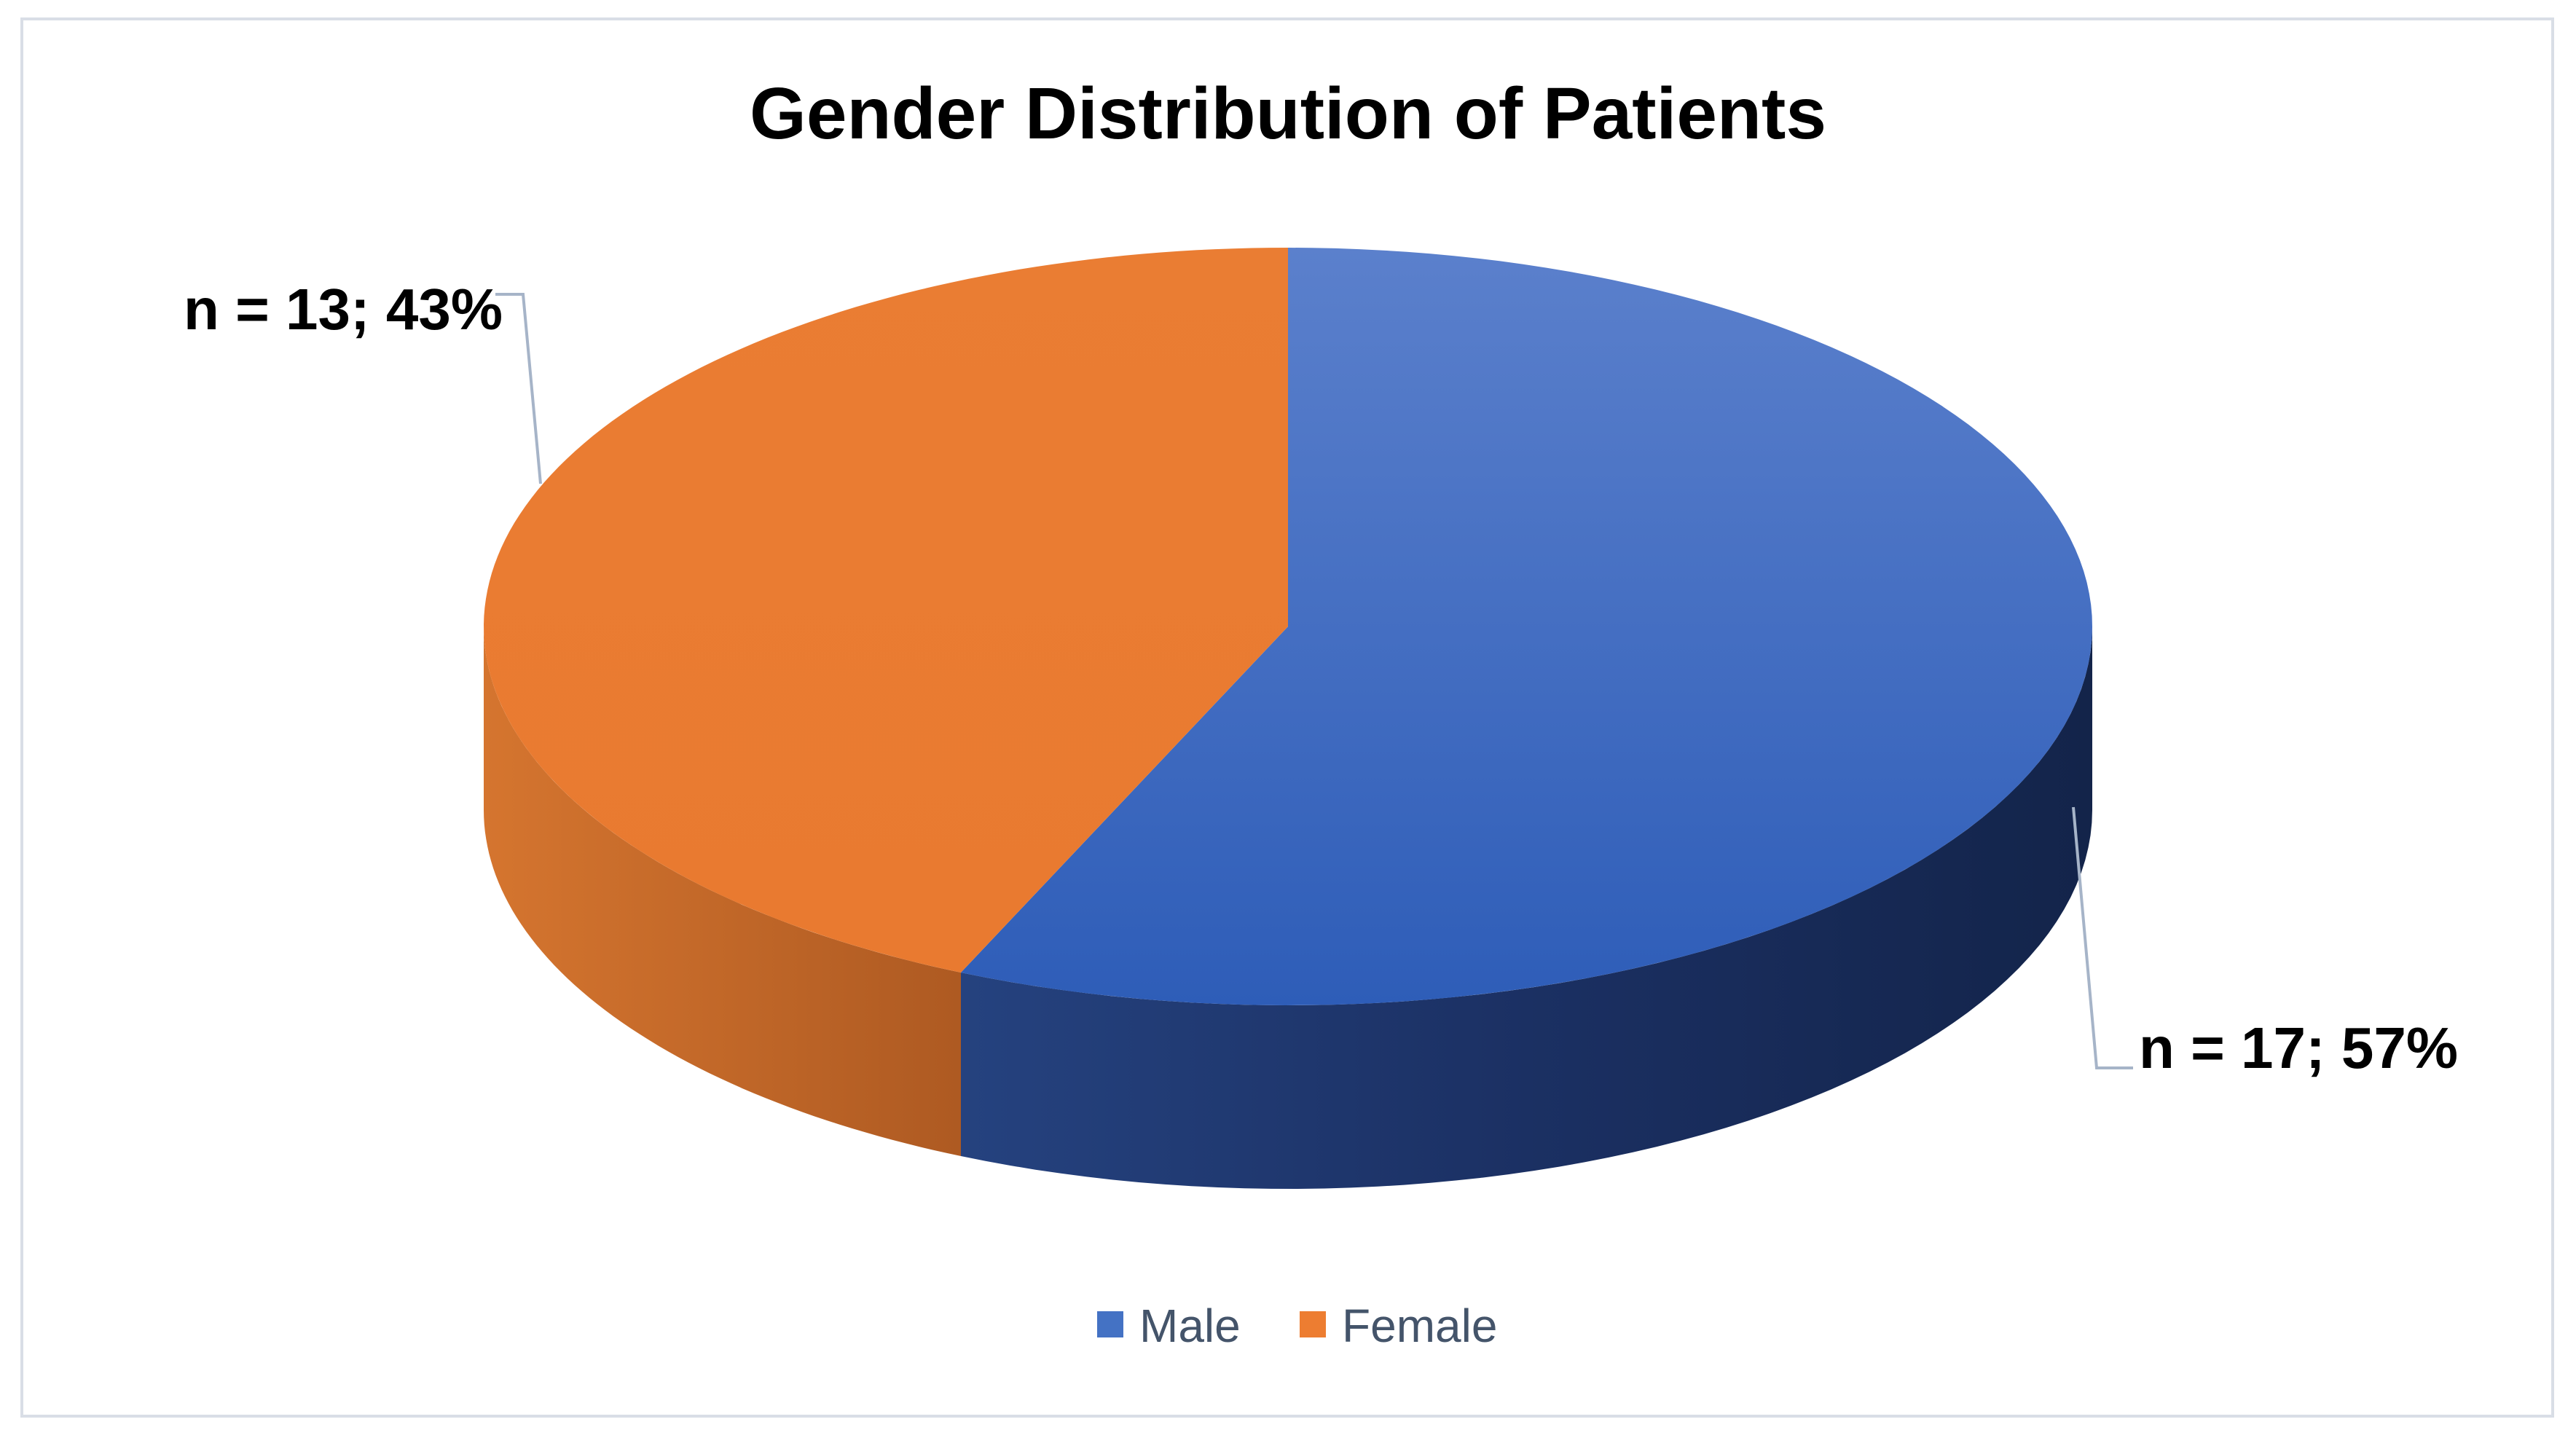  I want to click on legend: Male Female, so click(1297, 1326).